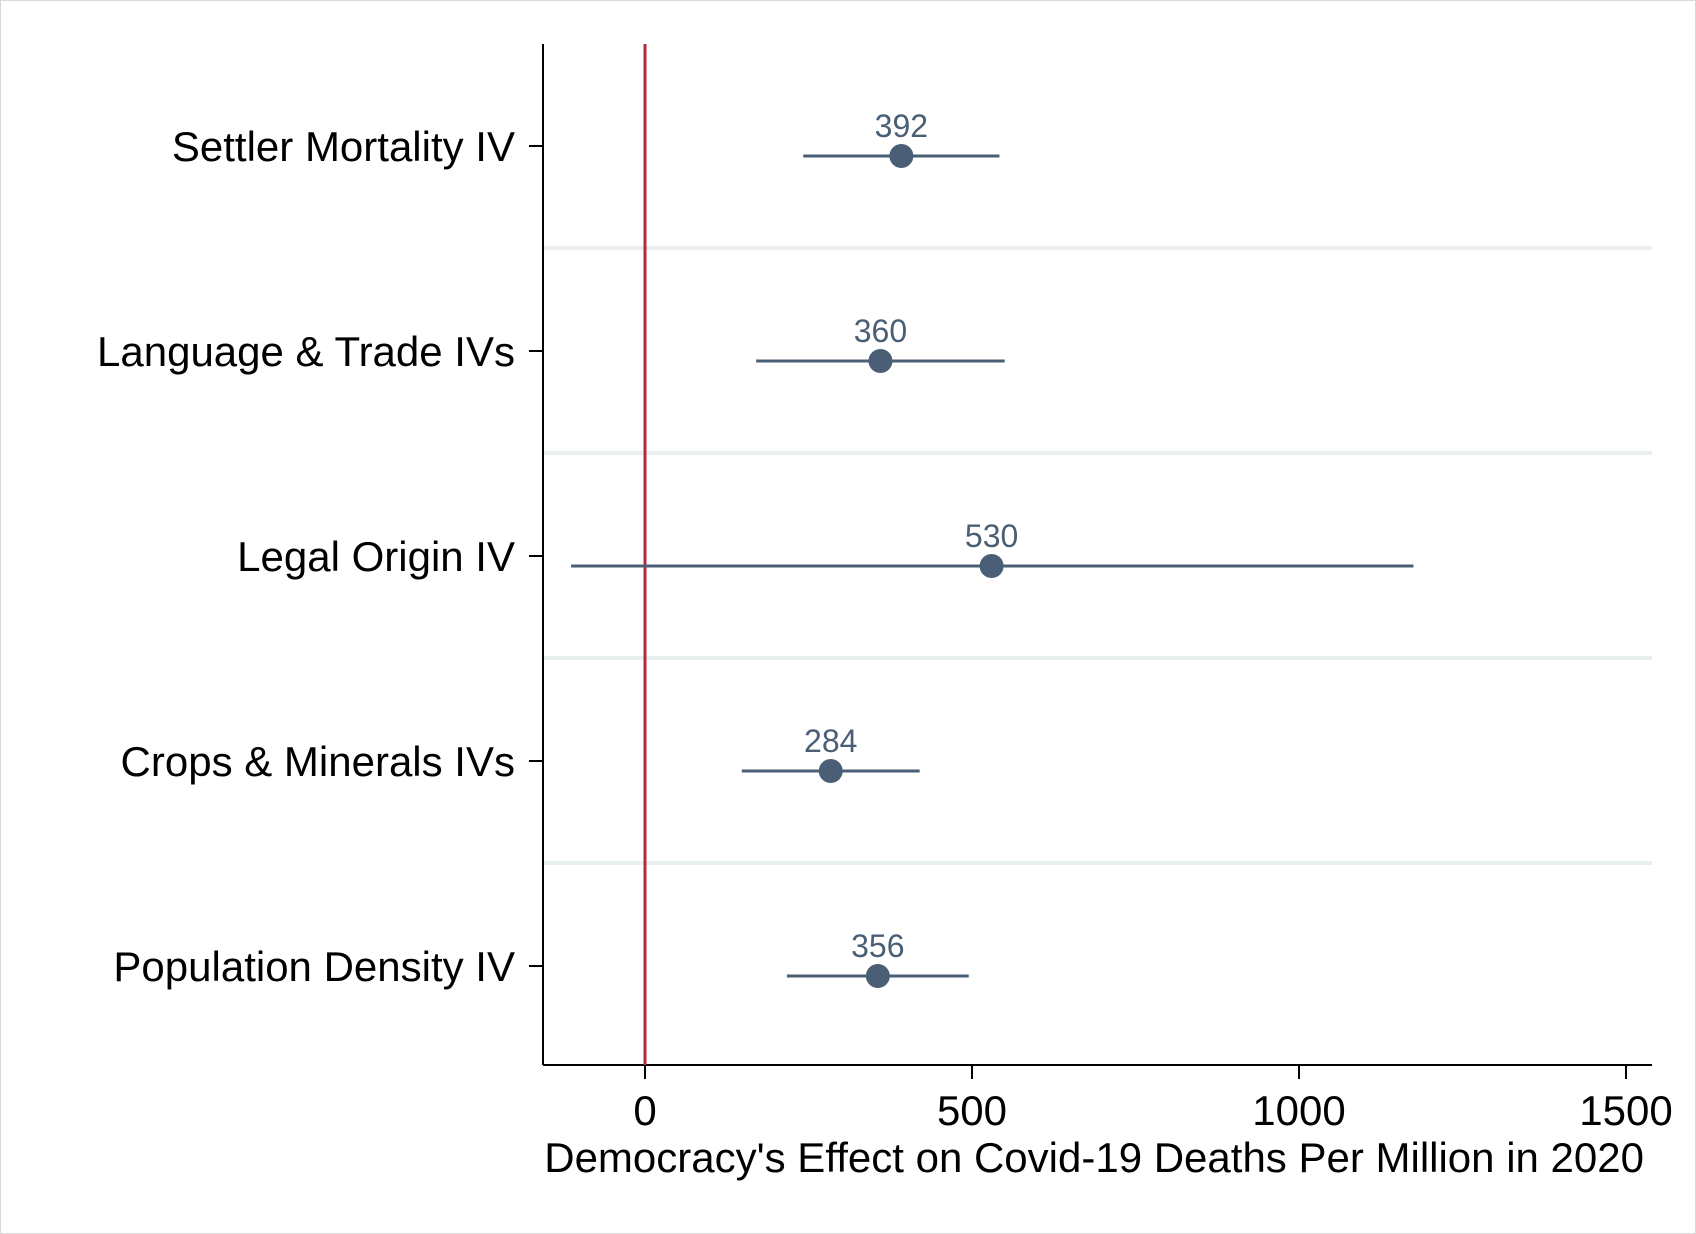  I want to click on y-tick-label: Crops & Minerals IVs, so click(318, 761).